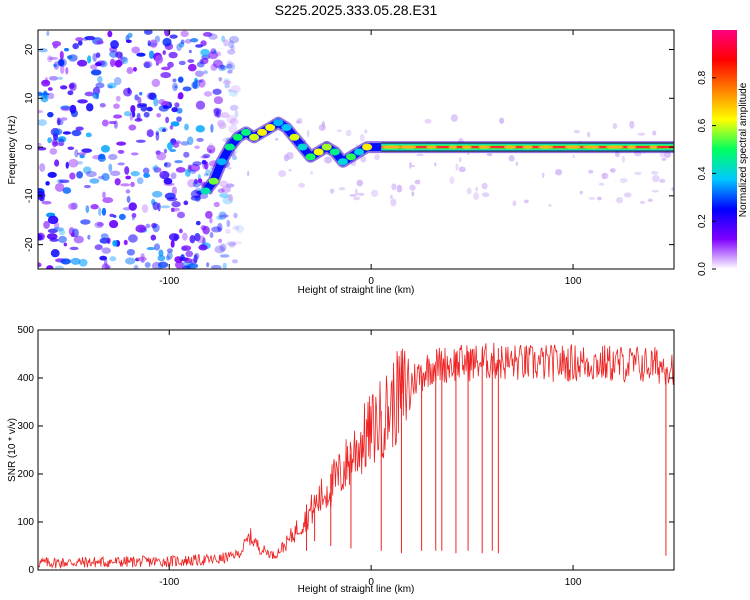 The image size is (750, 600). Describe the element at coordinates (573, 582) in the screenshot. I see `snr-xtick-label: 100` at that location.